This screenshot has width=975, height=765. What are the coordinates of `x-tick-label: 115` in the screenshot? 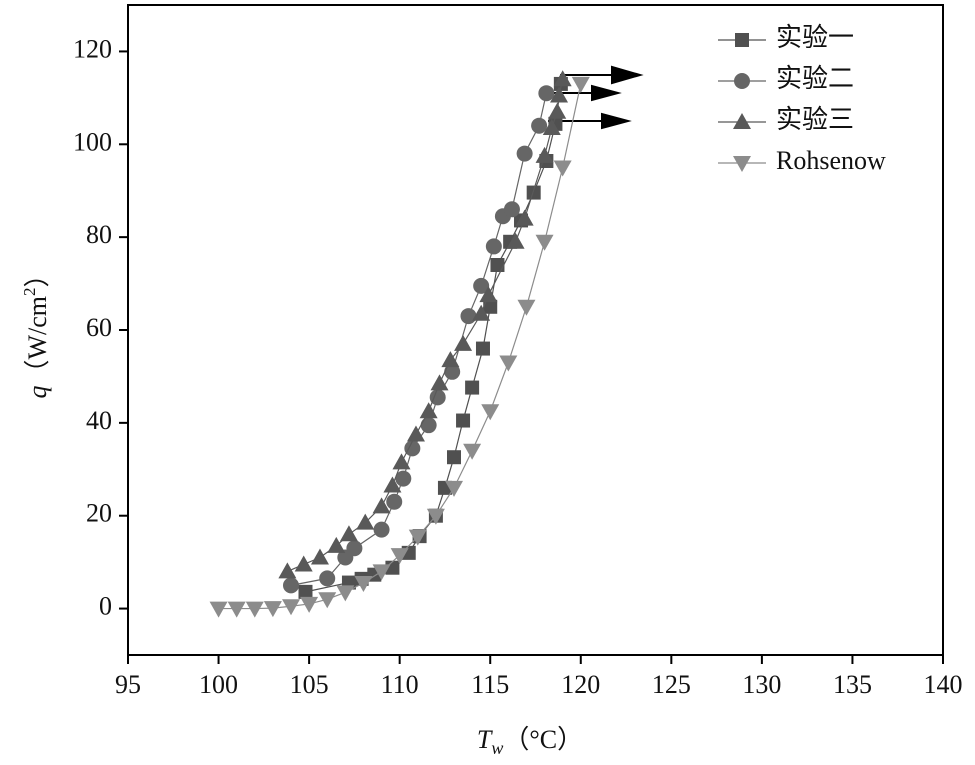 It's located at (490, 684).